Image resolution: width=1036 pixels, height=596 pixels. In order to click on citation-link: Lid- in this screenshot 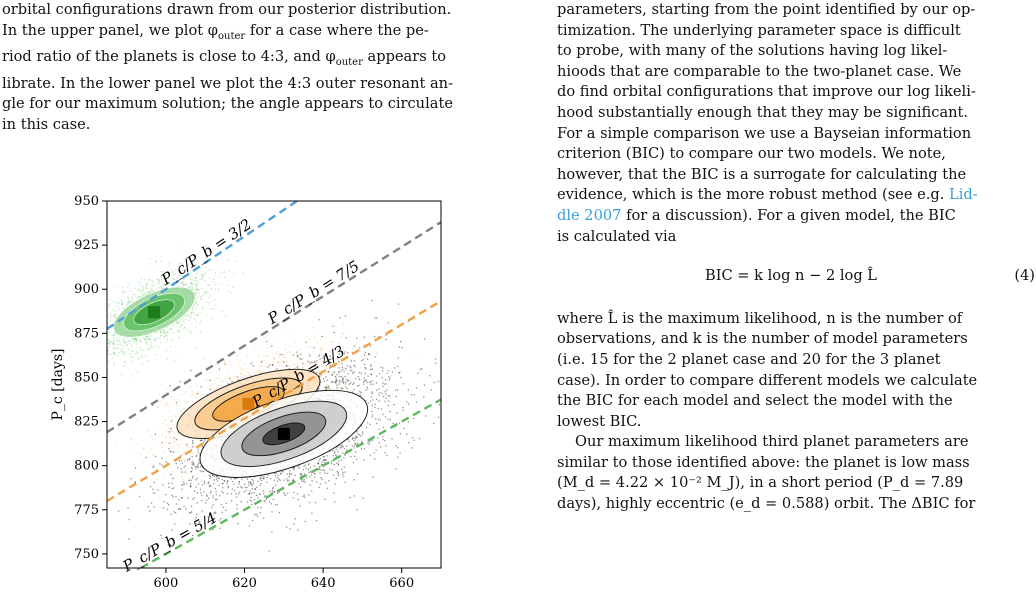, I will do `click(963, 195)`.